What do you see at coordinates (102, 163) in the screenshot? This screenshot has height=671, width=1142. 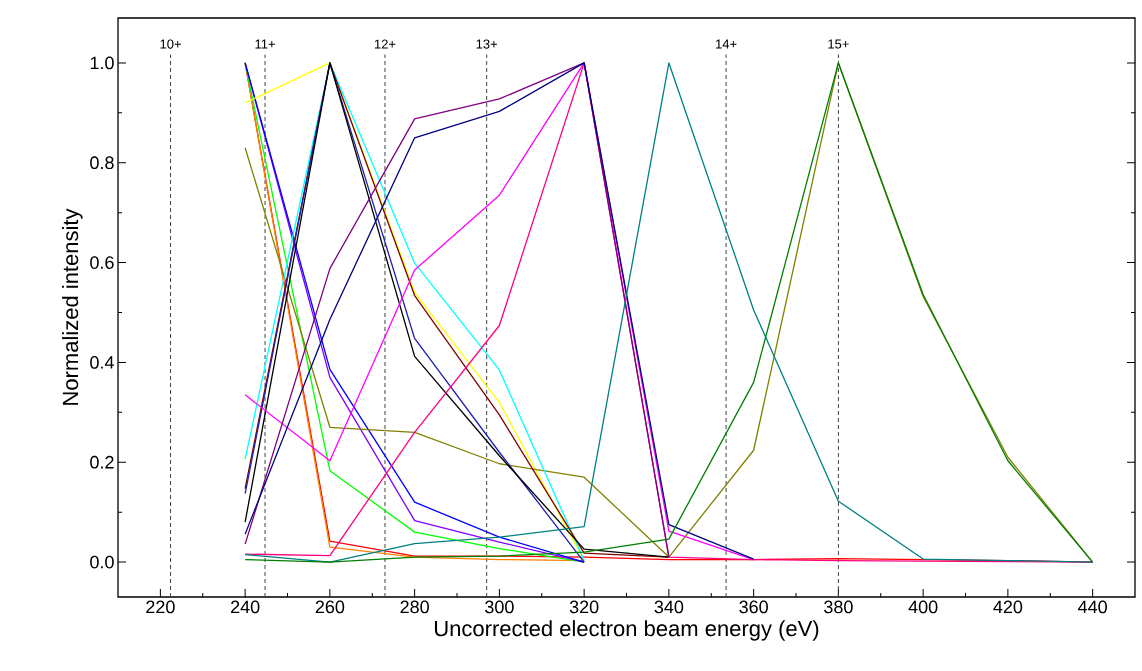 I see `y-tick-label: 0.8` at bounding box center [102, 163].